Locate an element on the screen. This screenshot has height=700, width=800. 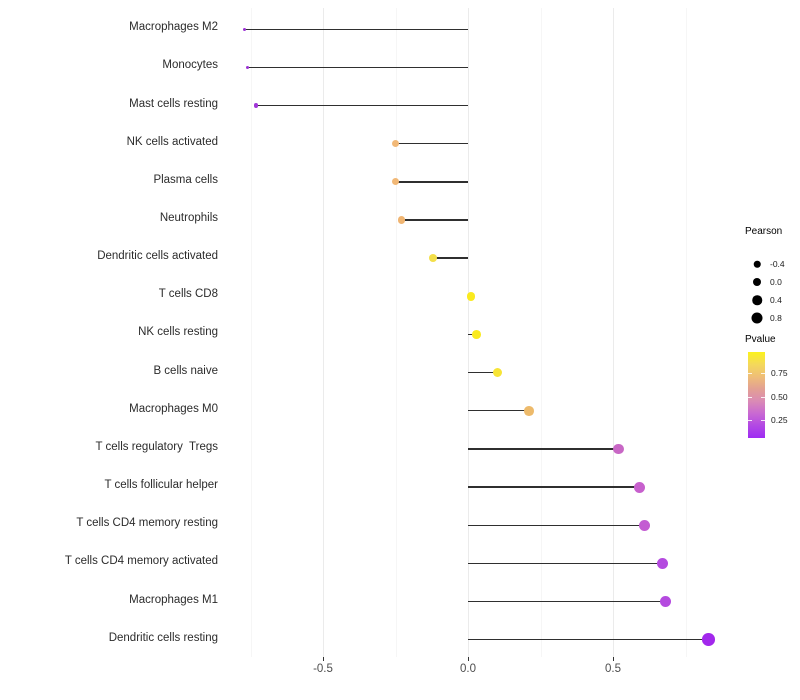
pearson-legend-value: 0.0 is located at coordinates (776, 282).